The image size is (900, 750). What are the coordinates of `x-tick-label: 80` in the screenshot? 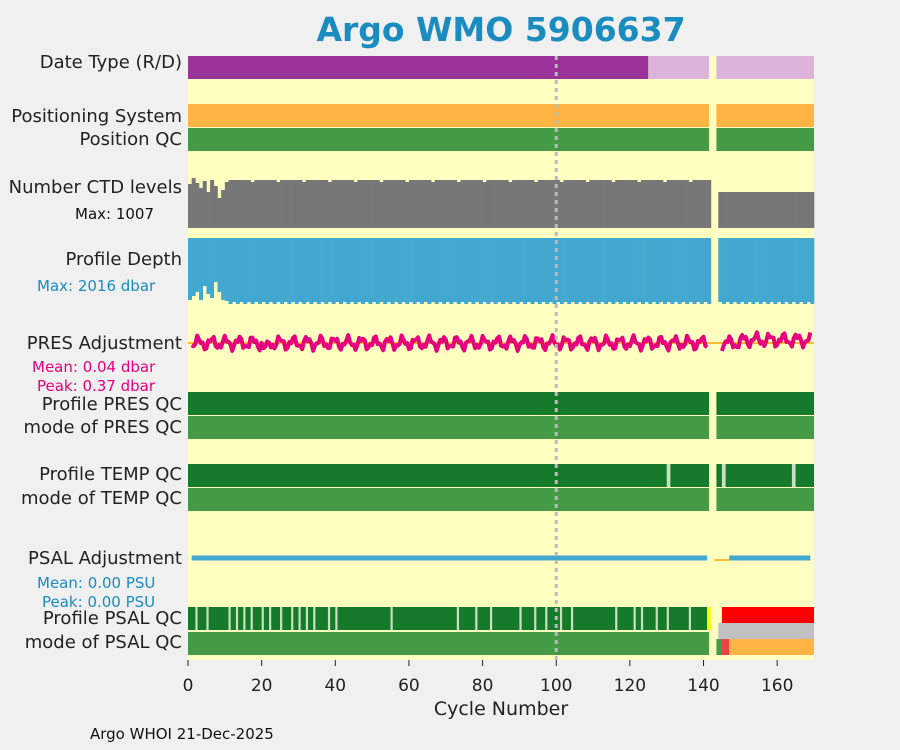 It's located at (483, 686).